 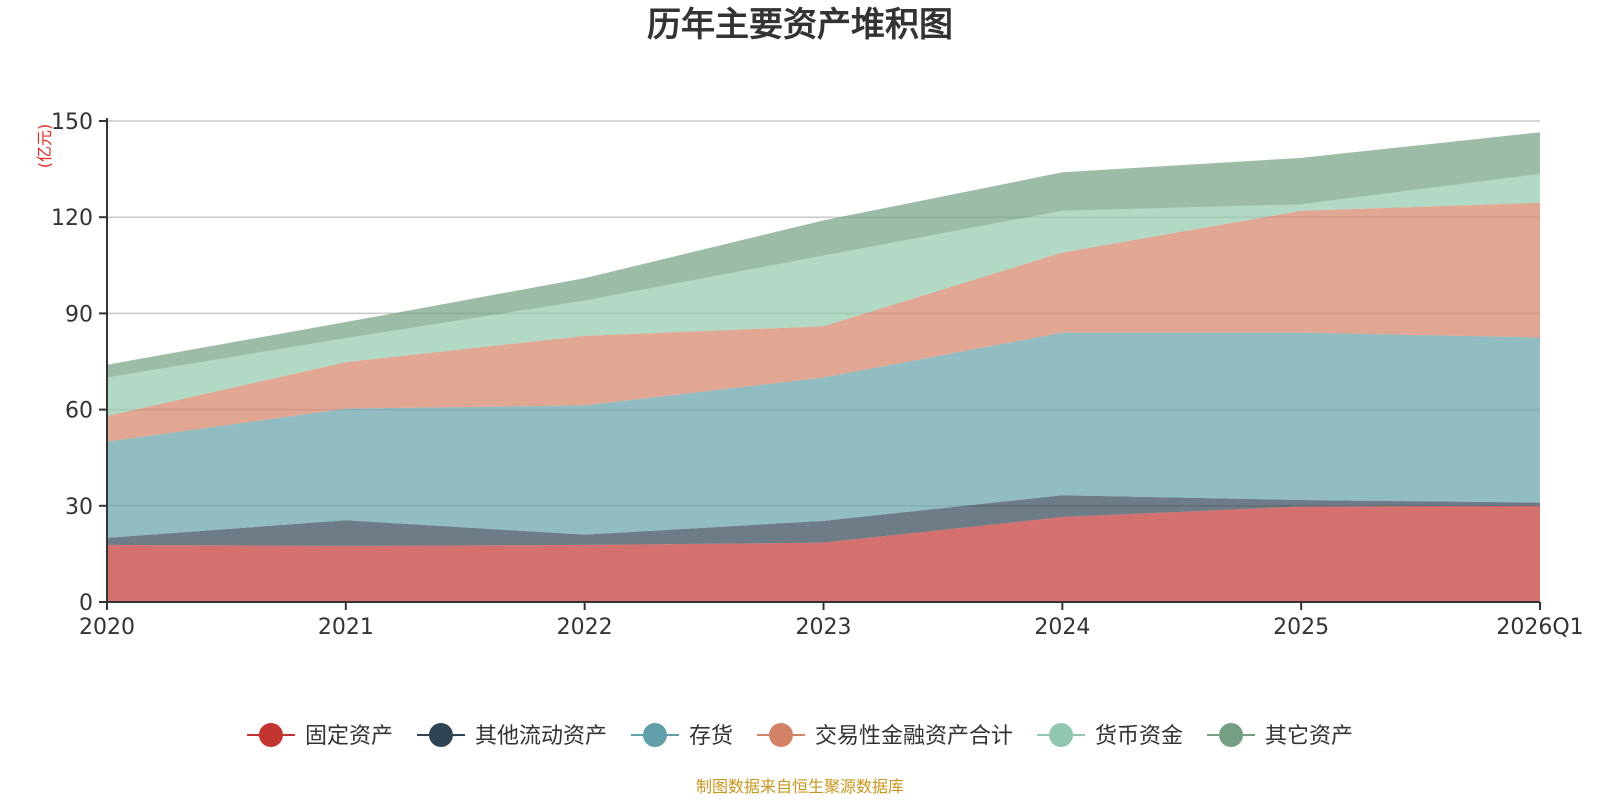 I want to click on legend-label: 交易性金融资产合计, so click(x=914, y=736).